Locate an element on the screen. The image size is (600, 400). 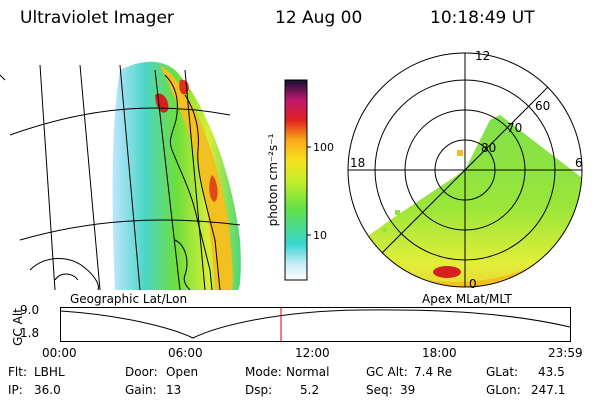
time-label: 10:18:49 UT is located at coordinates (482, 18).